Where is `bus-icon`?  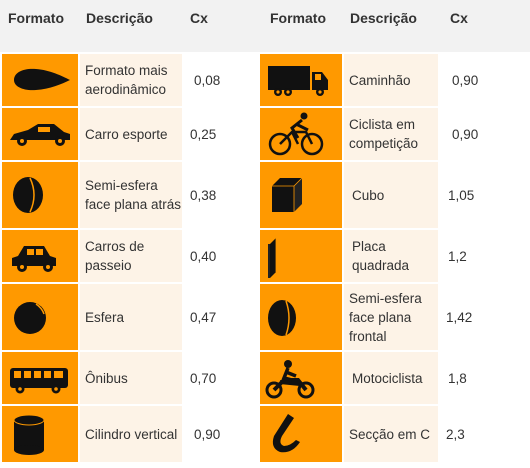
bus-icon is located at coordinates (39, 381).